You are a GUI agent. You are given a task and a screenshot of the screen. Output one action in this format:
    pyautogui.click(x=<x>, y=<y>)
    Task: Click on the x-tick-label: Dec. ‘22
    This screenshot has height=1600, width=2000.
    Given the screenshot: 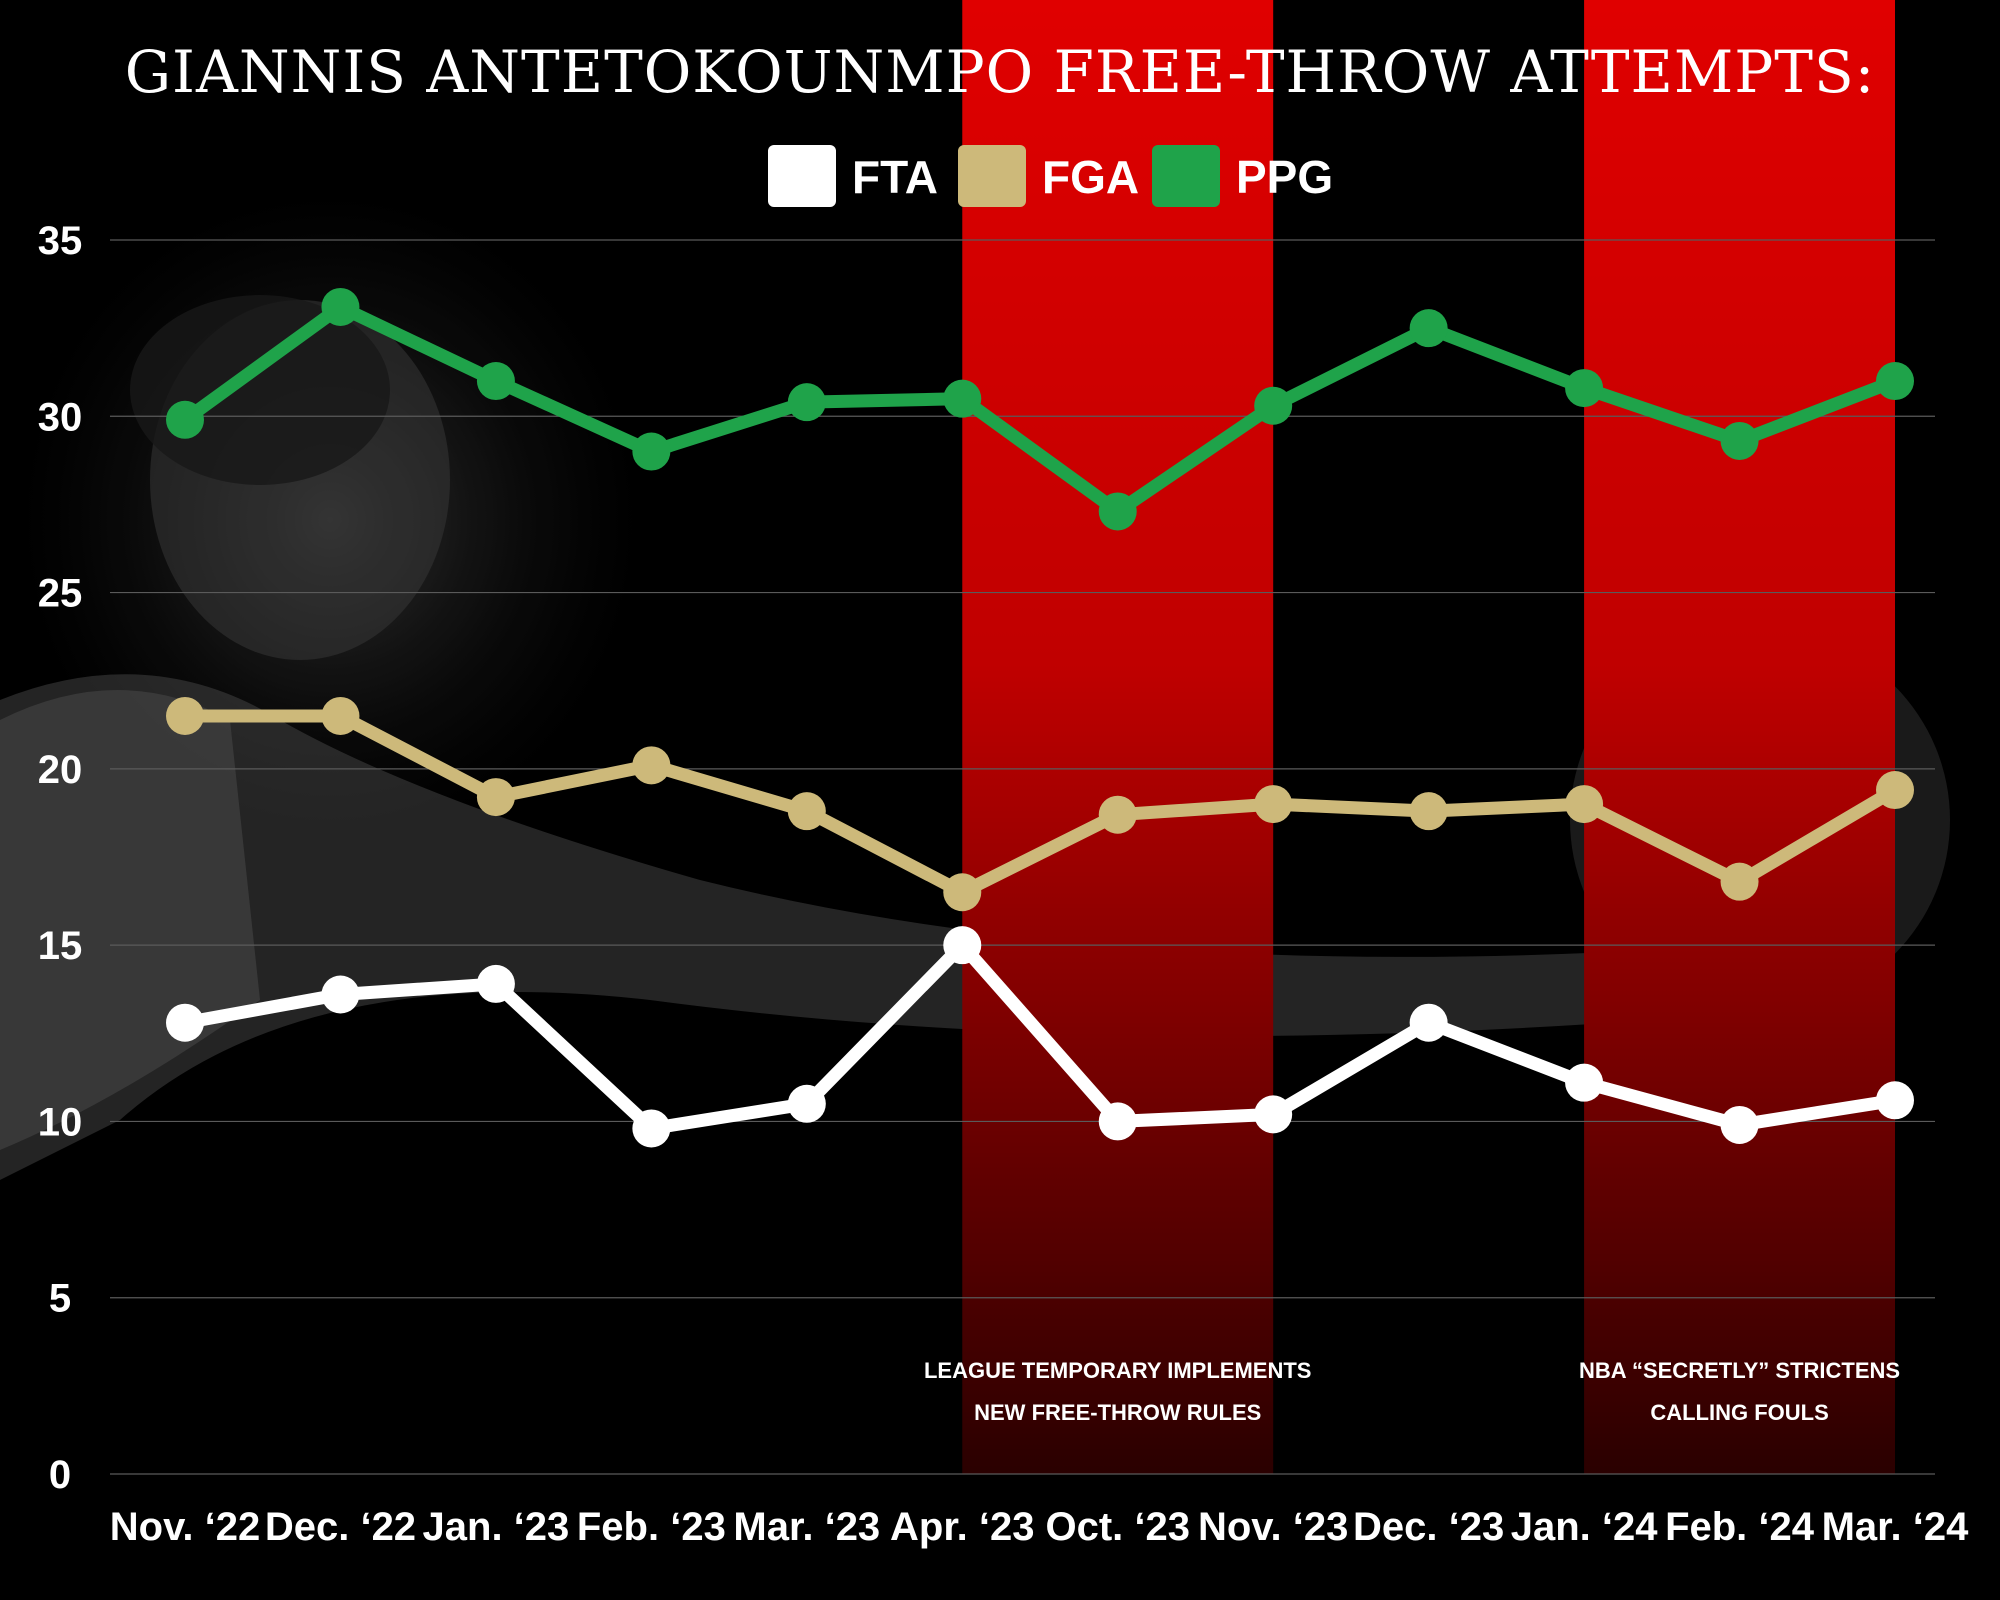 What is the action you would take?
    pyautogui.click(x=340, y=1527)
    